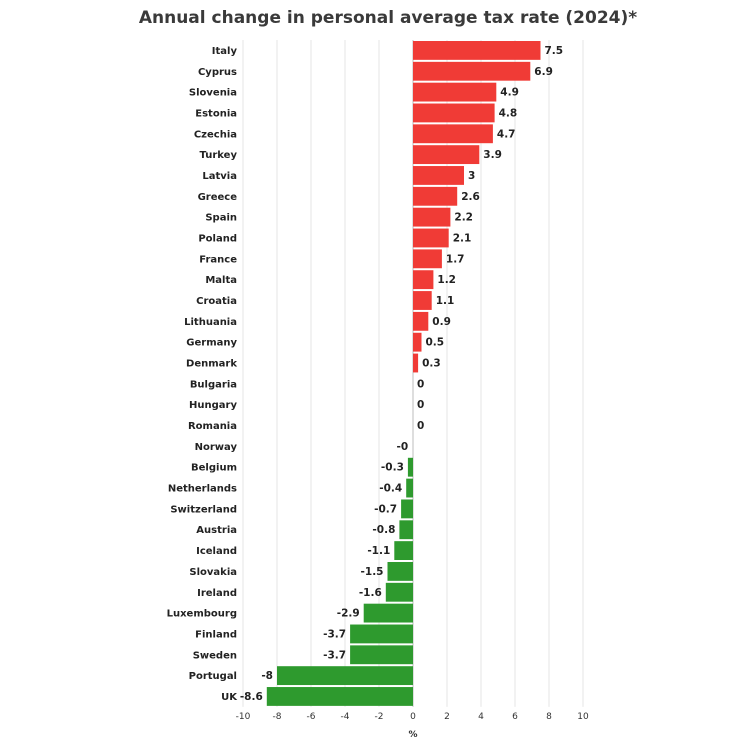 This screenshot has width=736, height=740. I want to click on value-label: 1.1, so click(445, 301).